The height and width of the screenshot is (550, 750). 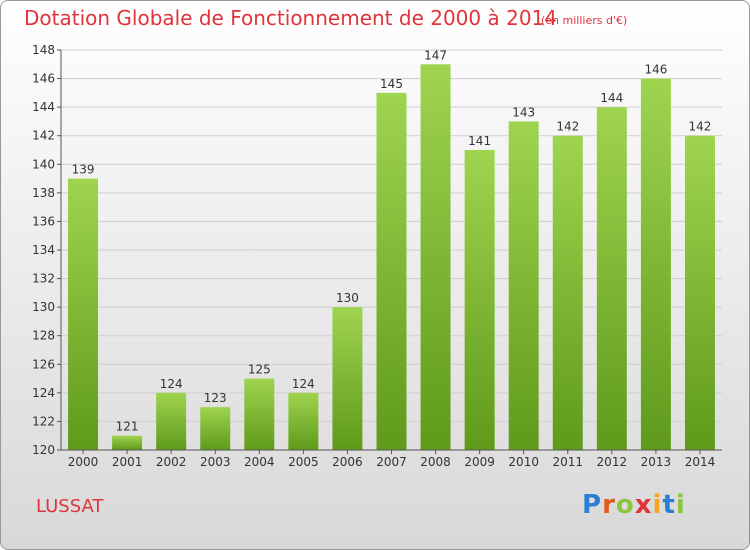 I want to click on y-tick-label: 140, so click(x=43, y=164).